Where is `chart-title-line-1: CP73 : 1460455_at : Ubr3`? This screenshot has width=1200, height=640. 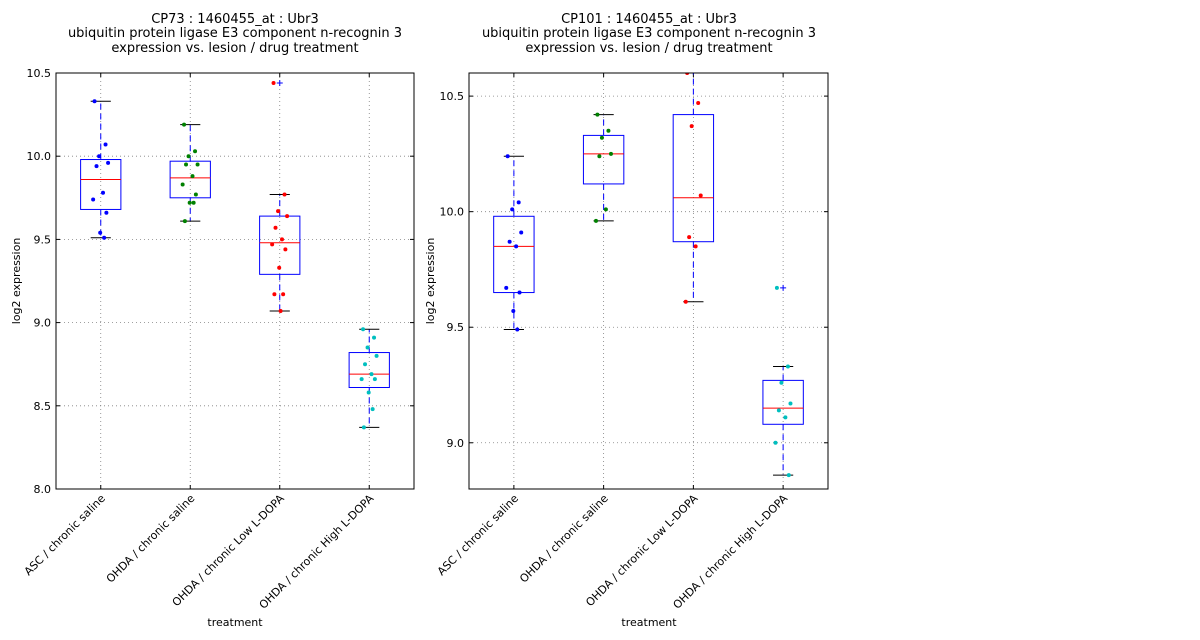 chart-title-line-1: CP73 : 1460455_at : Ubr3 is located at coordinates (235, 19).